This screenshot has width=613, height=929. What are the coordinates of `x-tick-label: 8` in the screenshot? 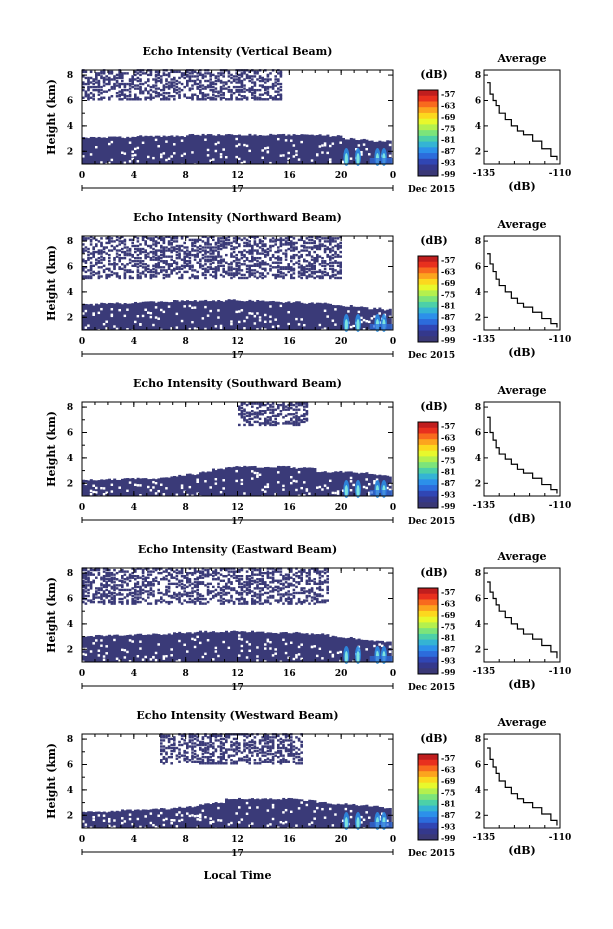 It's located at (186, 176).